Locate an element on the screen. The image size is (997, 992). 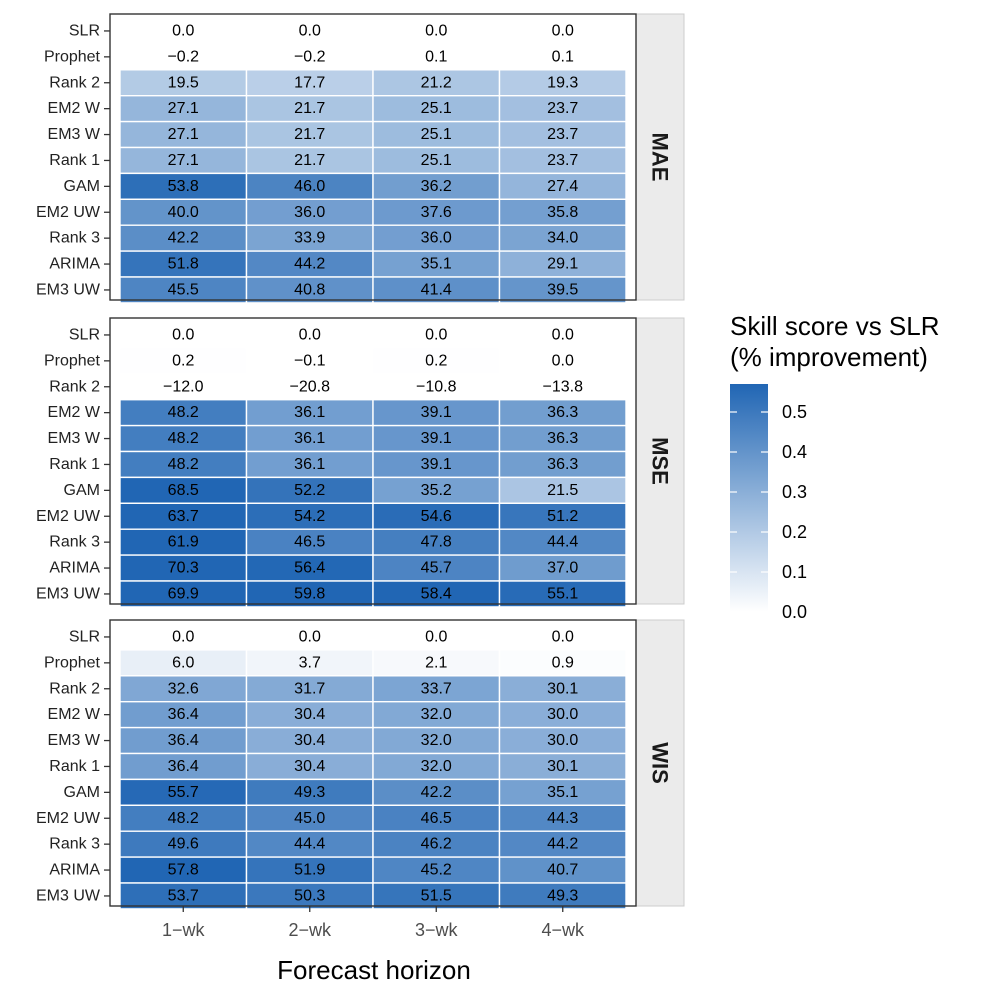
cell-value-label: 36.4 is located at coordinates (183, 766).